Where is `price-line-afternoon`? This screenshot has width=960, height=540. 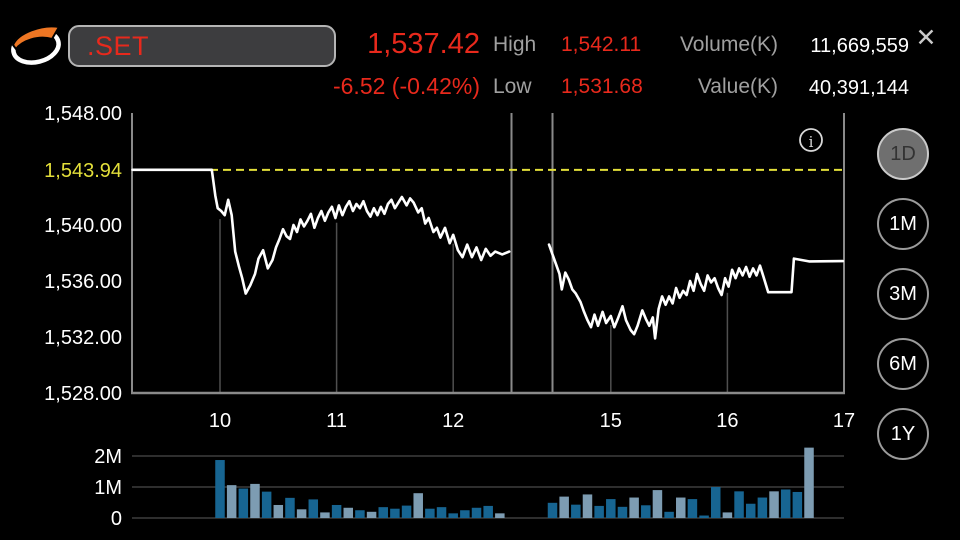 price-line-afternoon is located at coordinates (696, 291).